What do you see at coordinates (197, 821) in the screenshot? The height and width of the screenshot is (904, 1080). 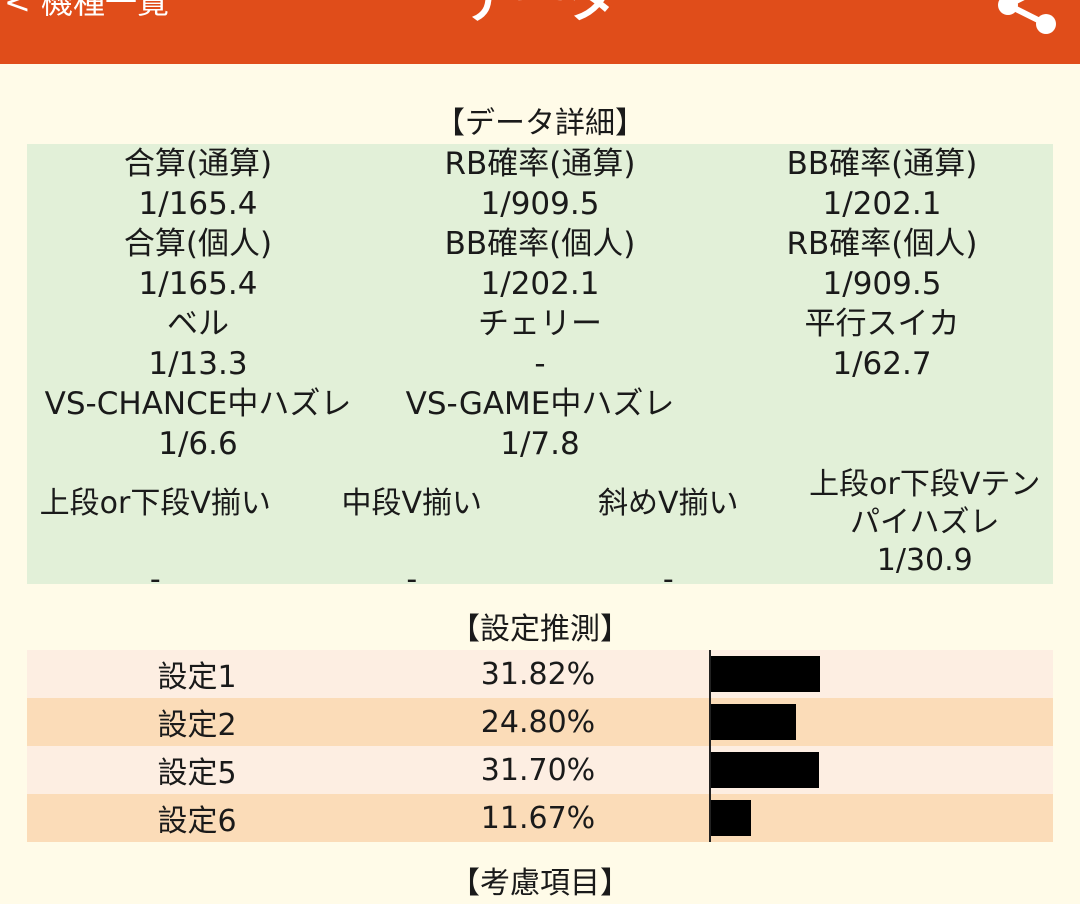 I see `setting-name: 設定6` at bounding box center [197, 821].